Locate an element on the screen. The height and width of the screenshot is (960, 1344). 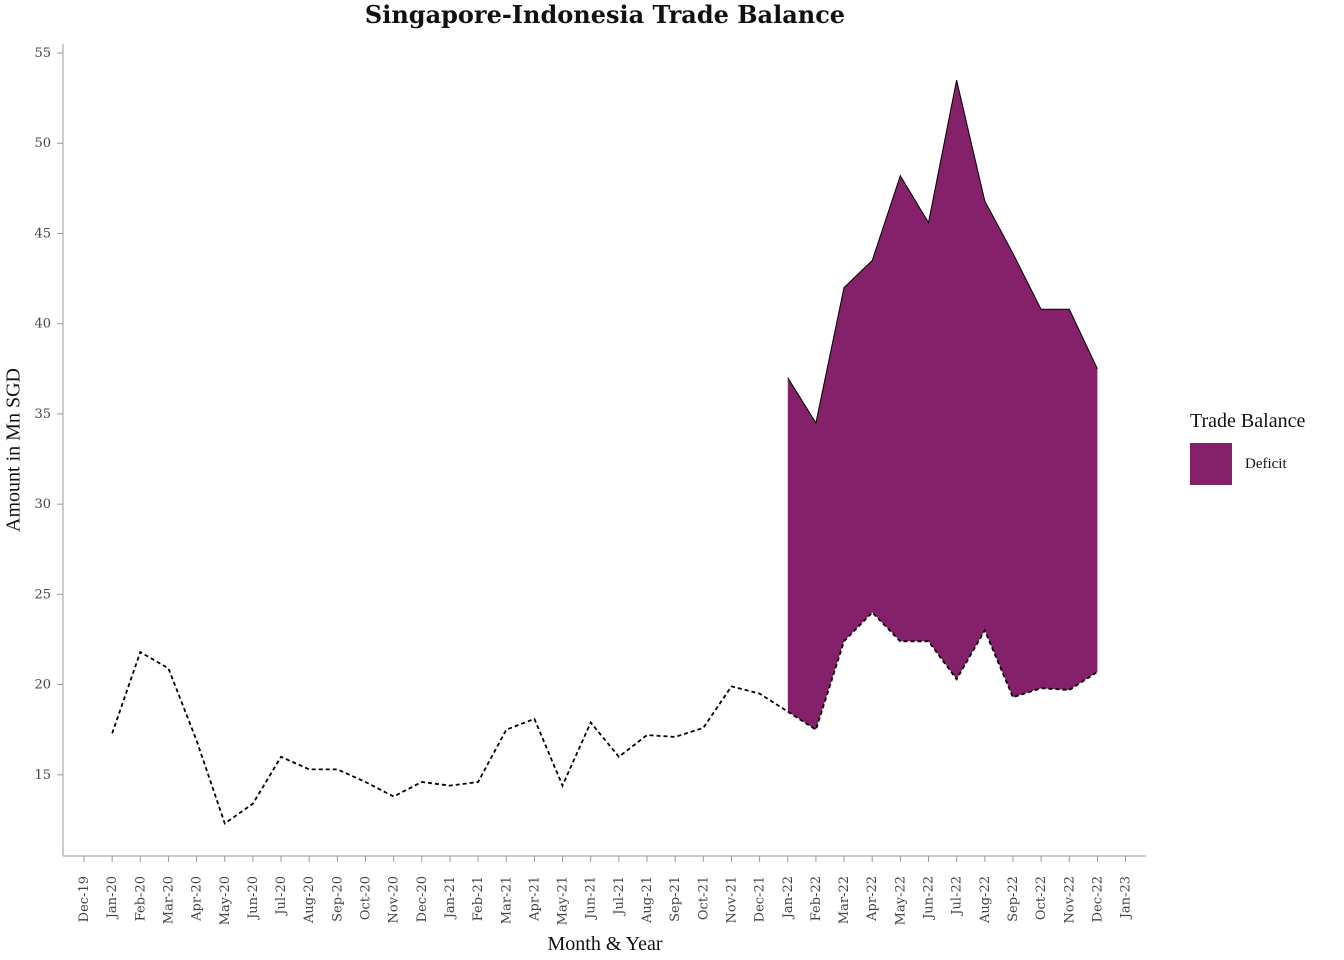
x-tick-label-Dec-22: Dec-22 is located at coordinates (1097, 899).